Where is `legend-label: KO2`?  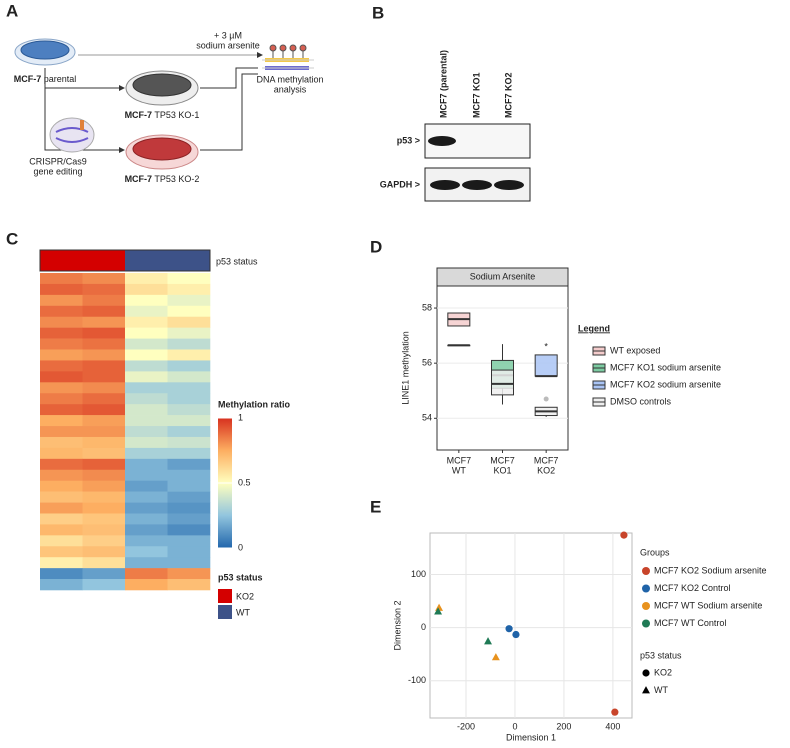
legend-label: KO2 is located at coordinates (245, 596).